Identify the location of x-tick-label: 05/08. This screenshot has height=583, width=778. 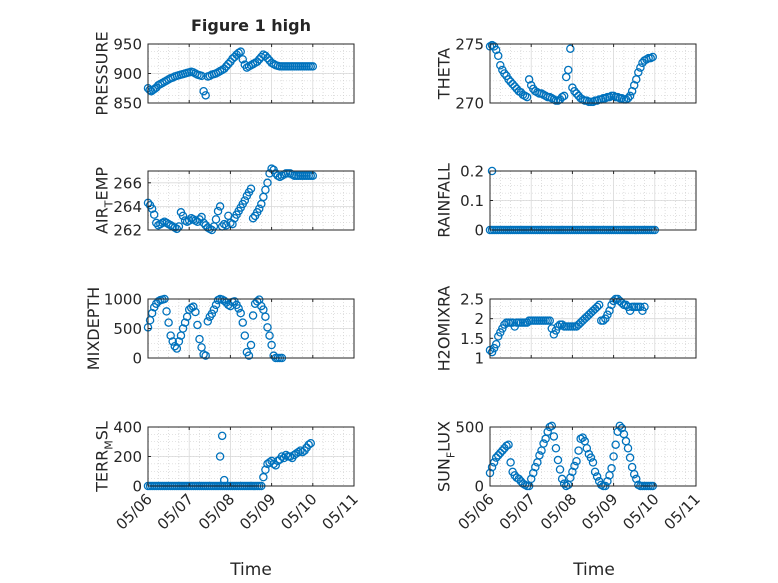
(558, 511).